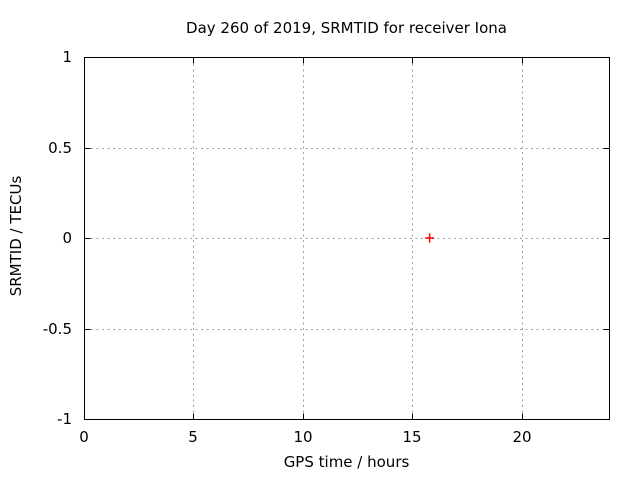 This screenshot has height=480, width=640. Describe the element at coordinates (60, 148) in the screenshot. I see `y-tick-label: 0.5` at that location.